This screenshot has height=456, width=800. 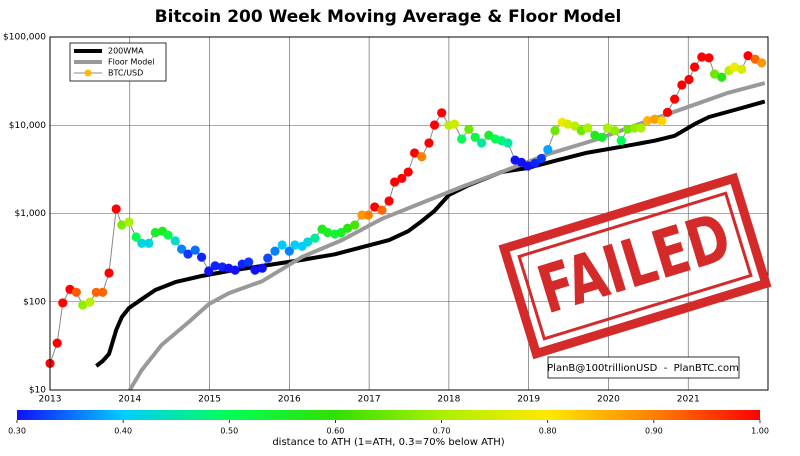 I want to click on stamp-border, so click(x=635, y=266).